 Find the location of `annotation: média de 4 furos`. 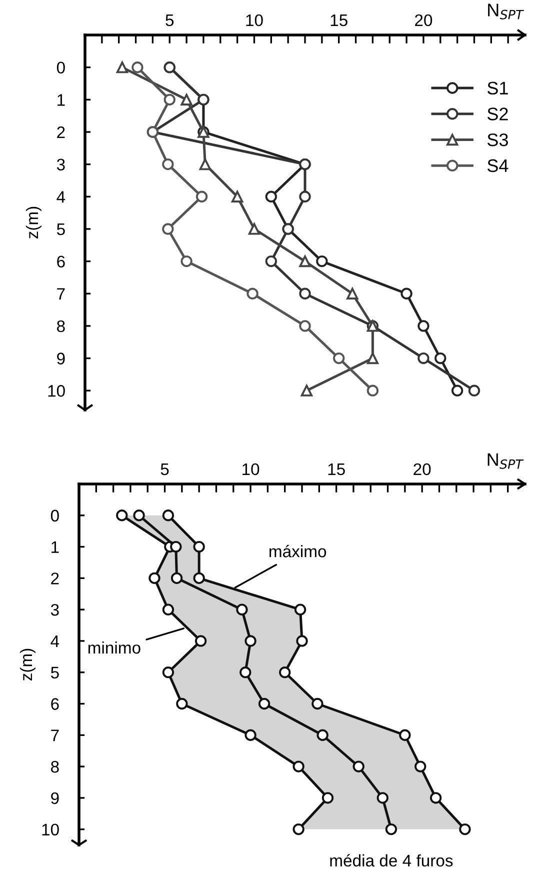

annotation: média de 4 furos is located at coordinates (391, 860).